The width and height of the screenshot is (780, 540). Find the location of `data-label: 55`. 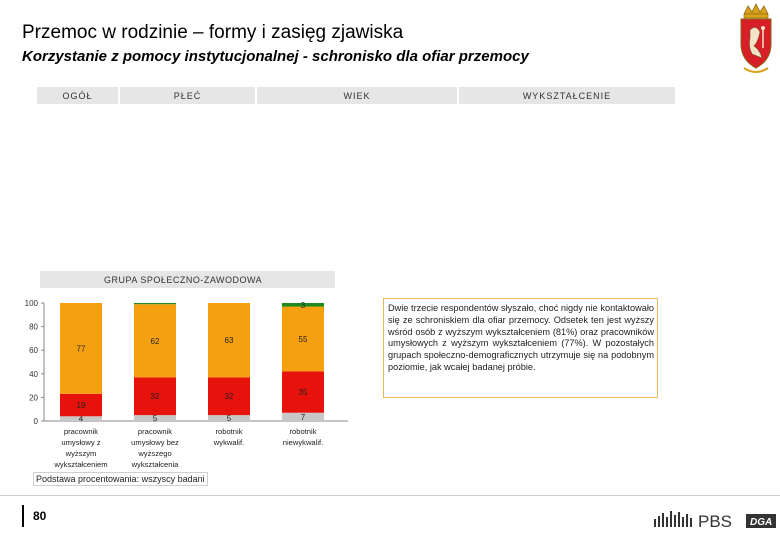

data-label: 55 is located at coordinates (303, 339).